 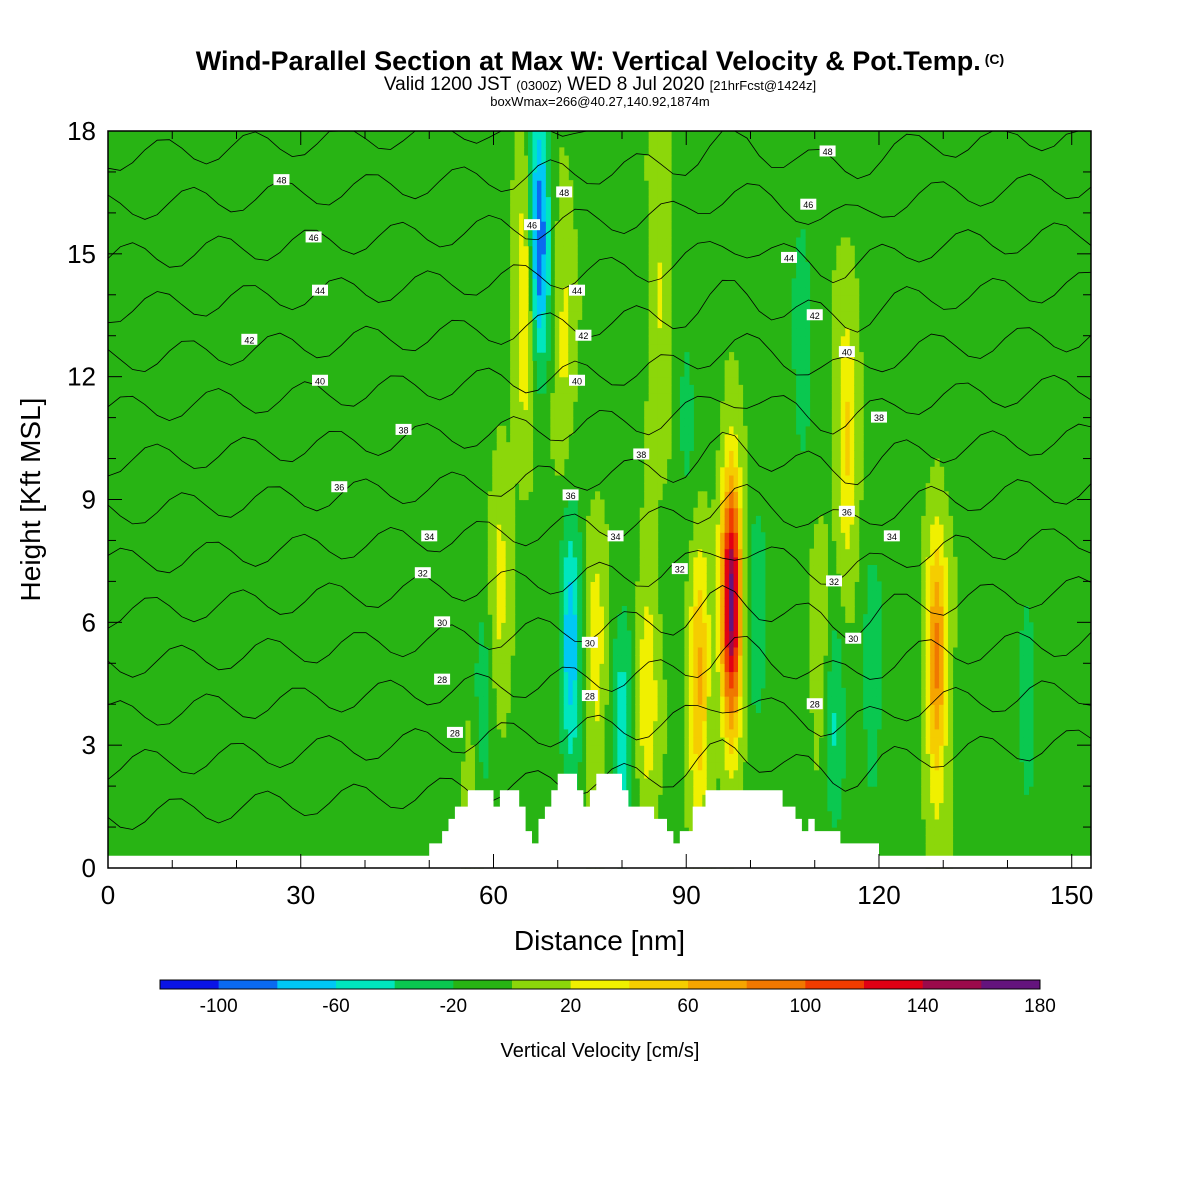 I want to click on contour-label-text: 28, so click(x=455, y=733).